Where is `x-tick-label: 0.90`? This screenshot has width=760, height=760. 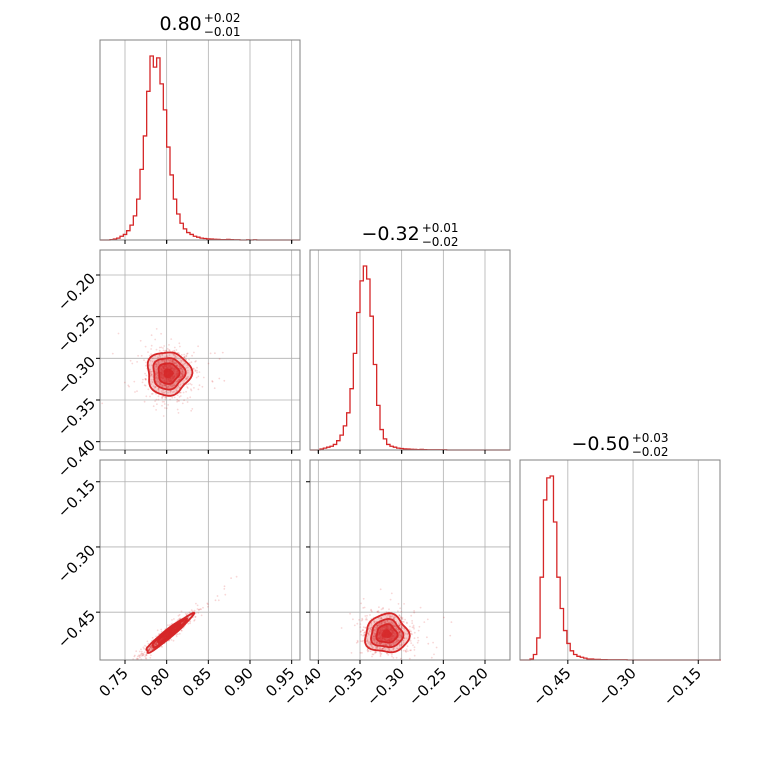 x-tick-label: 0.90 is located at coordinates (238, 682).